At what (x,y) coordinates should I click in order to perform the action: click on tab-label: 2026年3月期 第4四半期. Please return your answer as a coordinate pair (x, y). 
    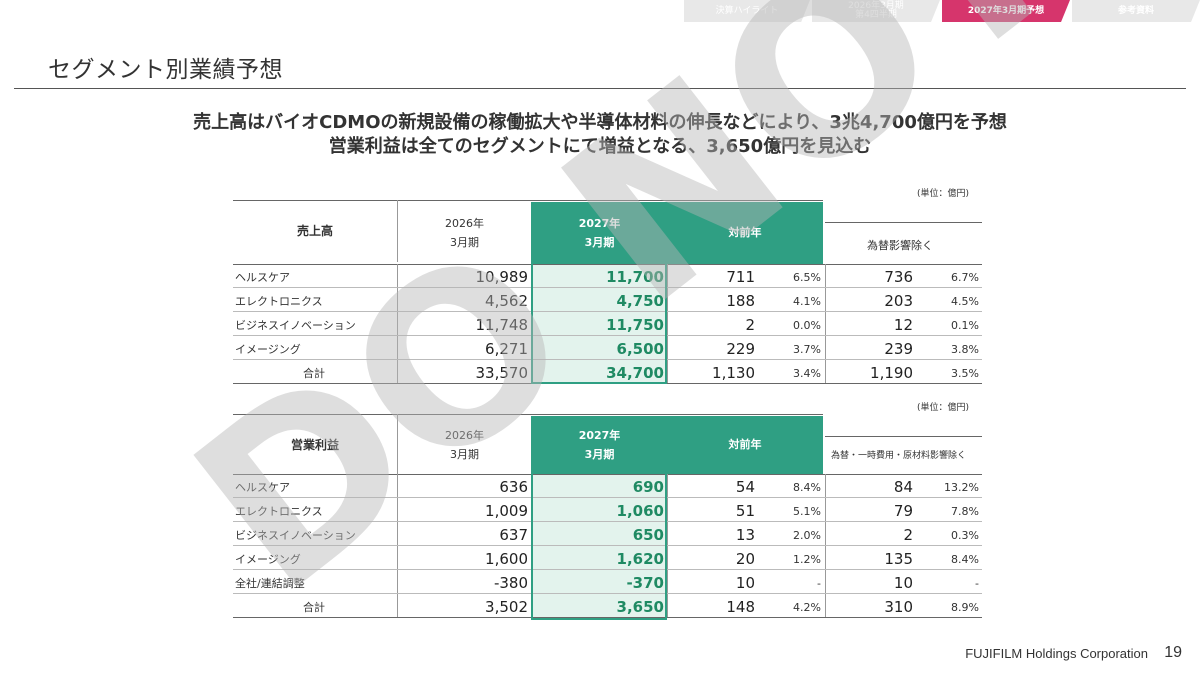
    Looking at the image, I should click on (876, 10).